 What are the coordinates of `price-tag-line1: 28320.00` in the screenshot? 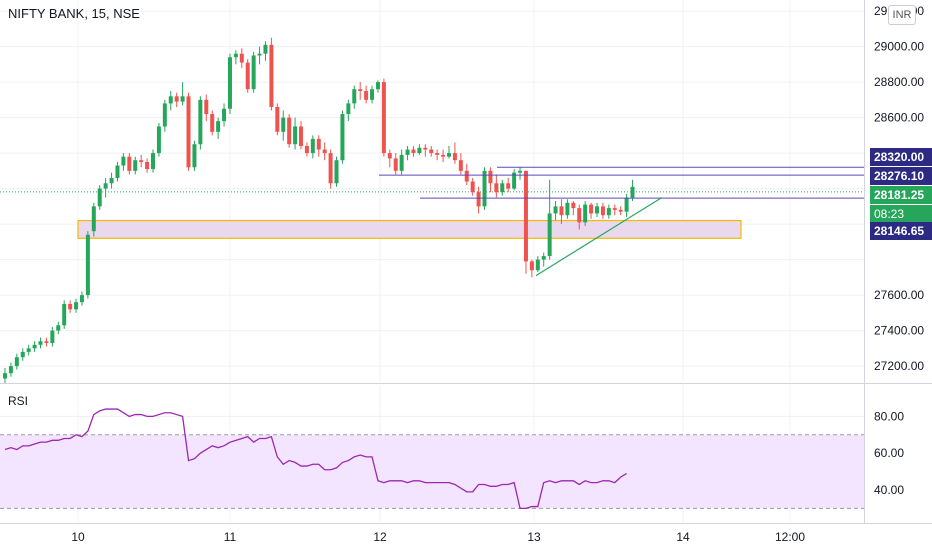 It's located at (901, 157).